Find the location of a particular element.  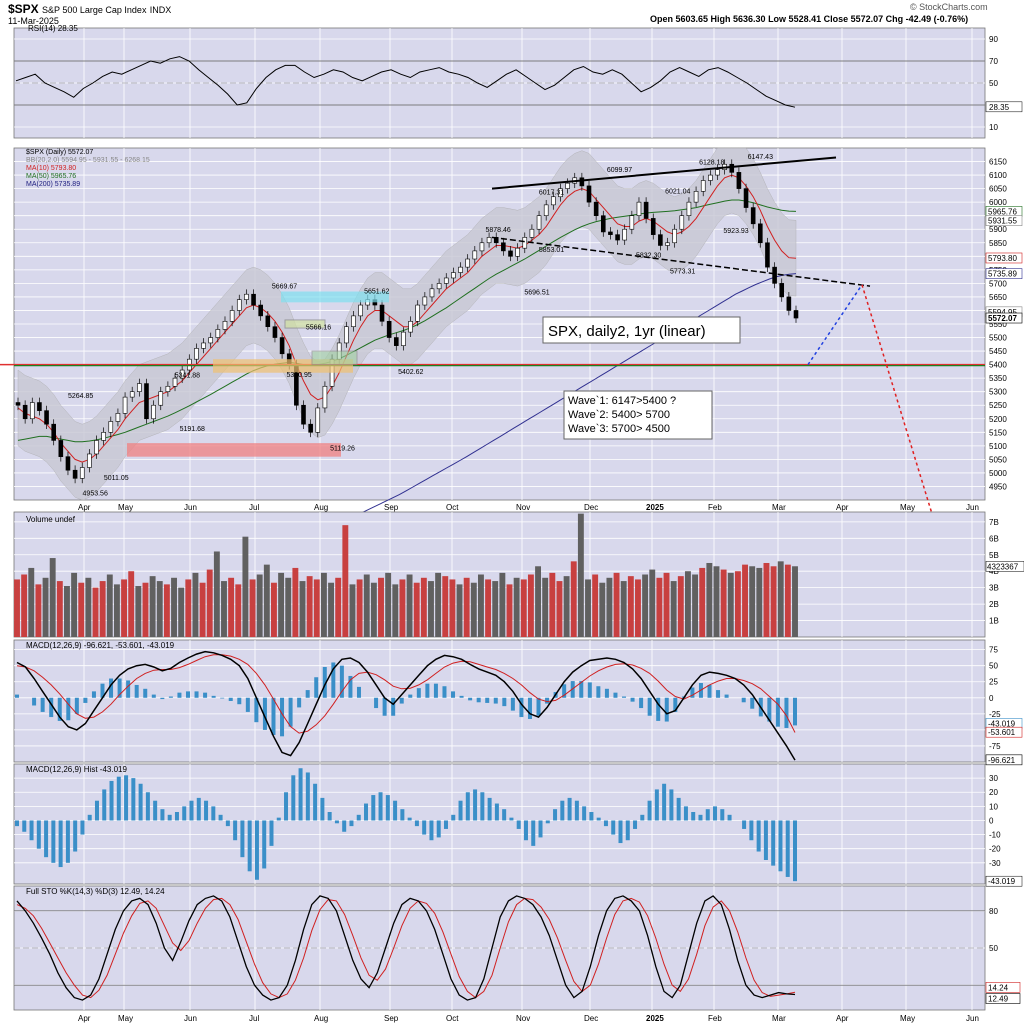

volume-y-tick-label: 7B is located at coordinates (994, 522).